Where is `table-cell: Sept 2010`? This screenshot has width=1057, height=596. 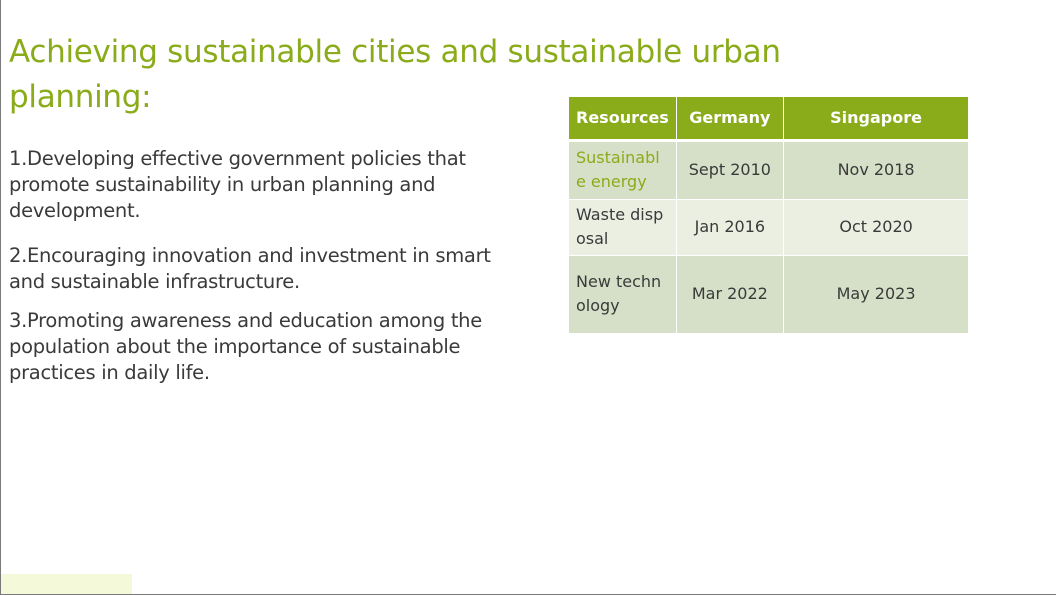 table-cell: Sept 2010 is located at coordinates (730, 170).